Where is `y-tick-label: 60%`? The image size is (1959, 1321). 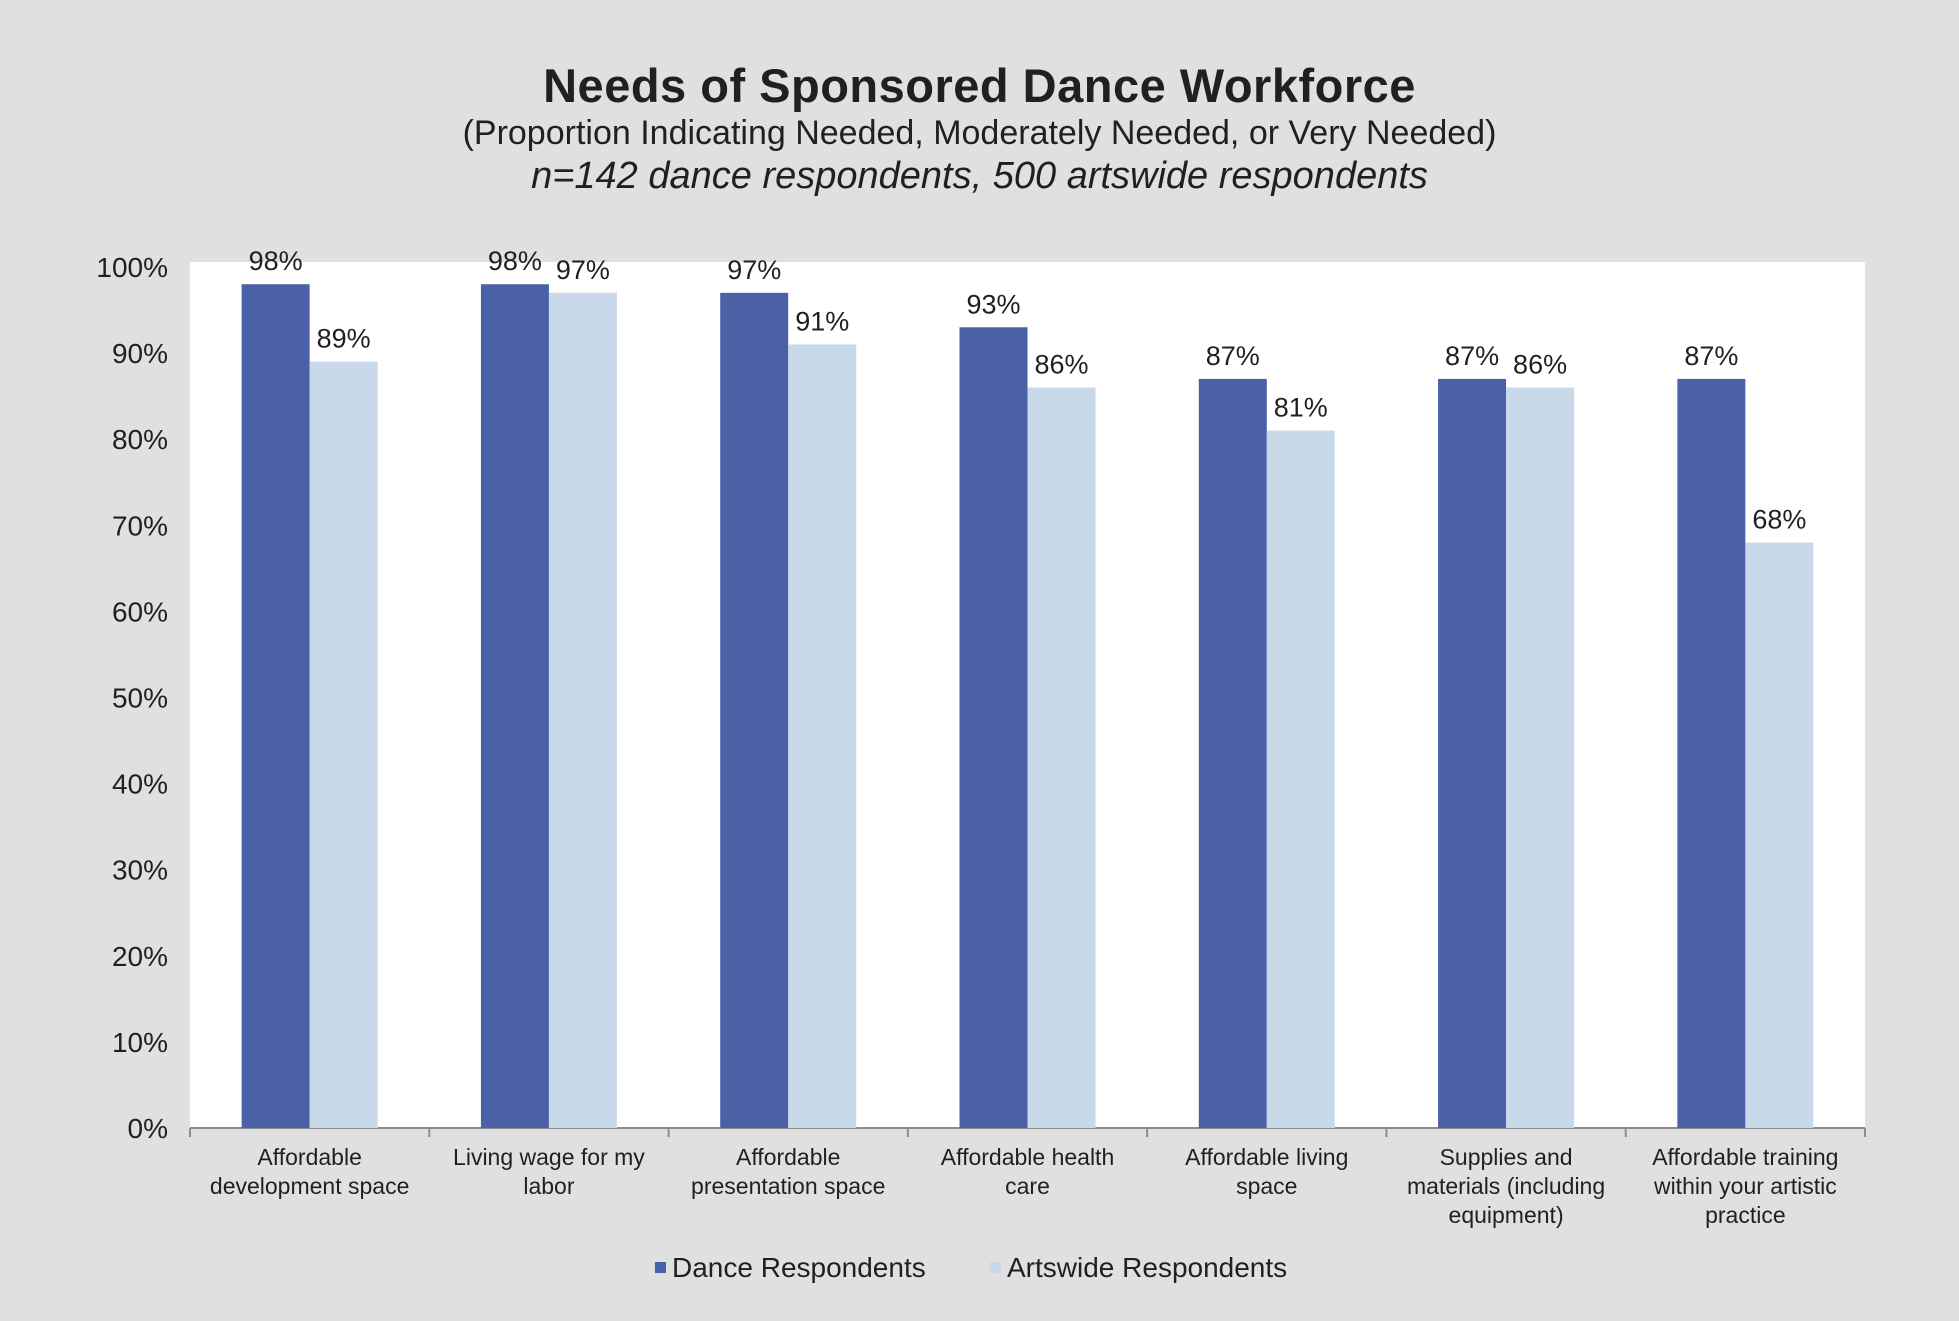 y-tick-label: 60% is located at coordinates (140, 611).